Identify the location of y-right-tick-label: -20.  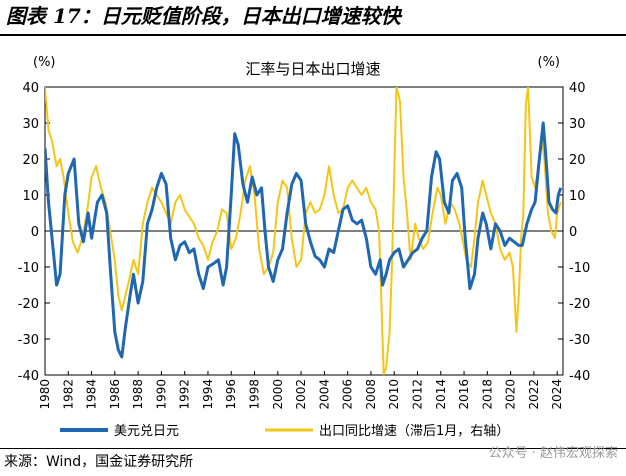
(579, 304).